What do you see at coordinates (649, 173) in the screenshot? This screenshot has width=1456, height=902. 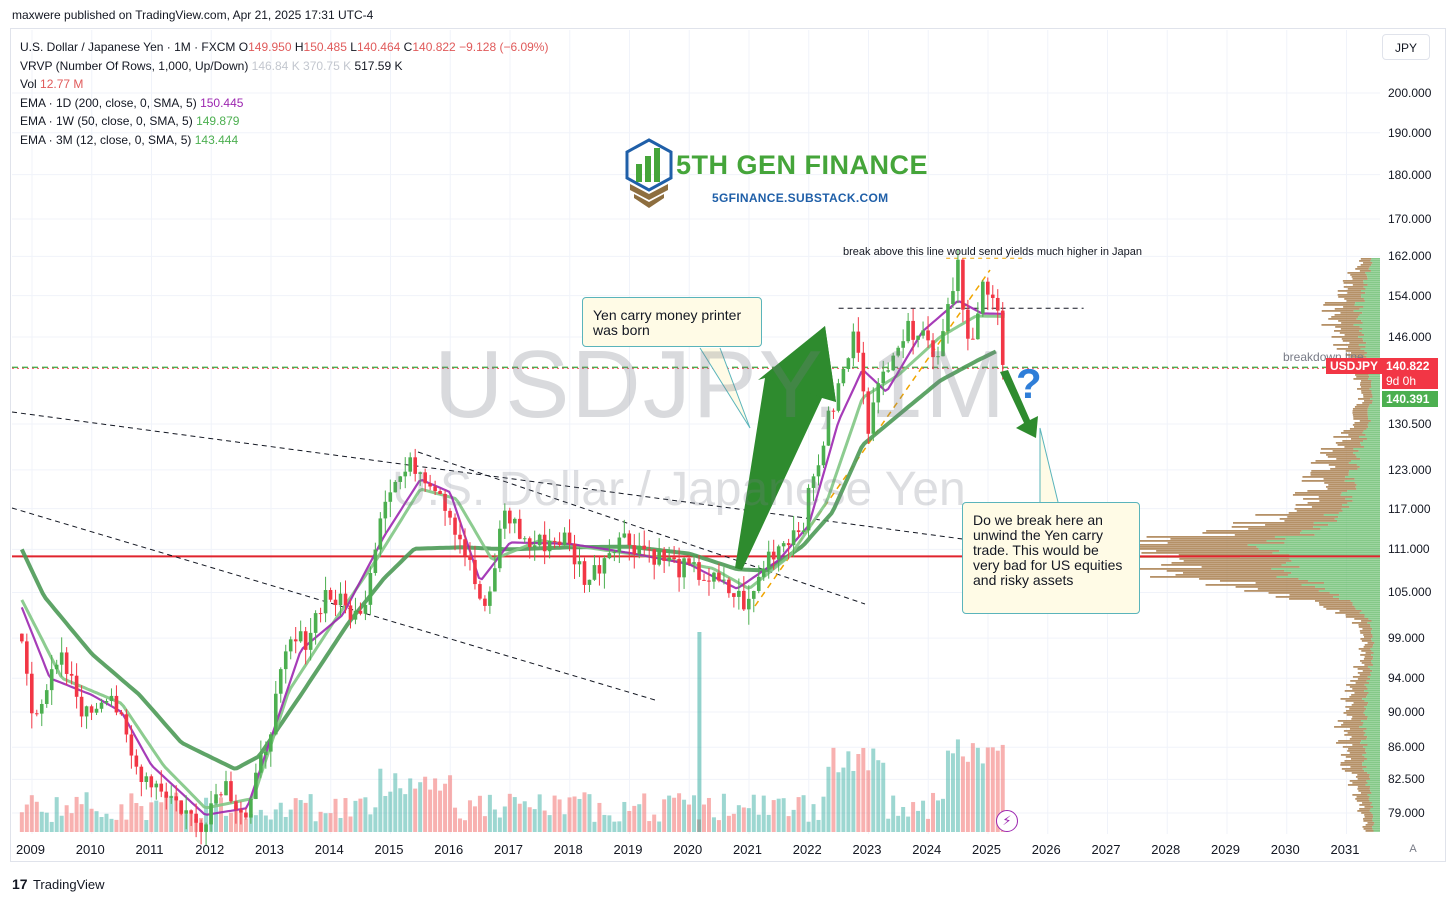 I see `5th-gen-finance-logo-icon` at bounding box center [649, 173].